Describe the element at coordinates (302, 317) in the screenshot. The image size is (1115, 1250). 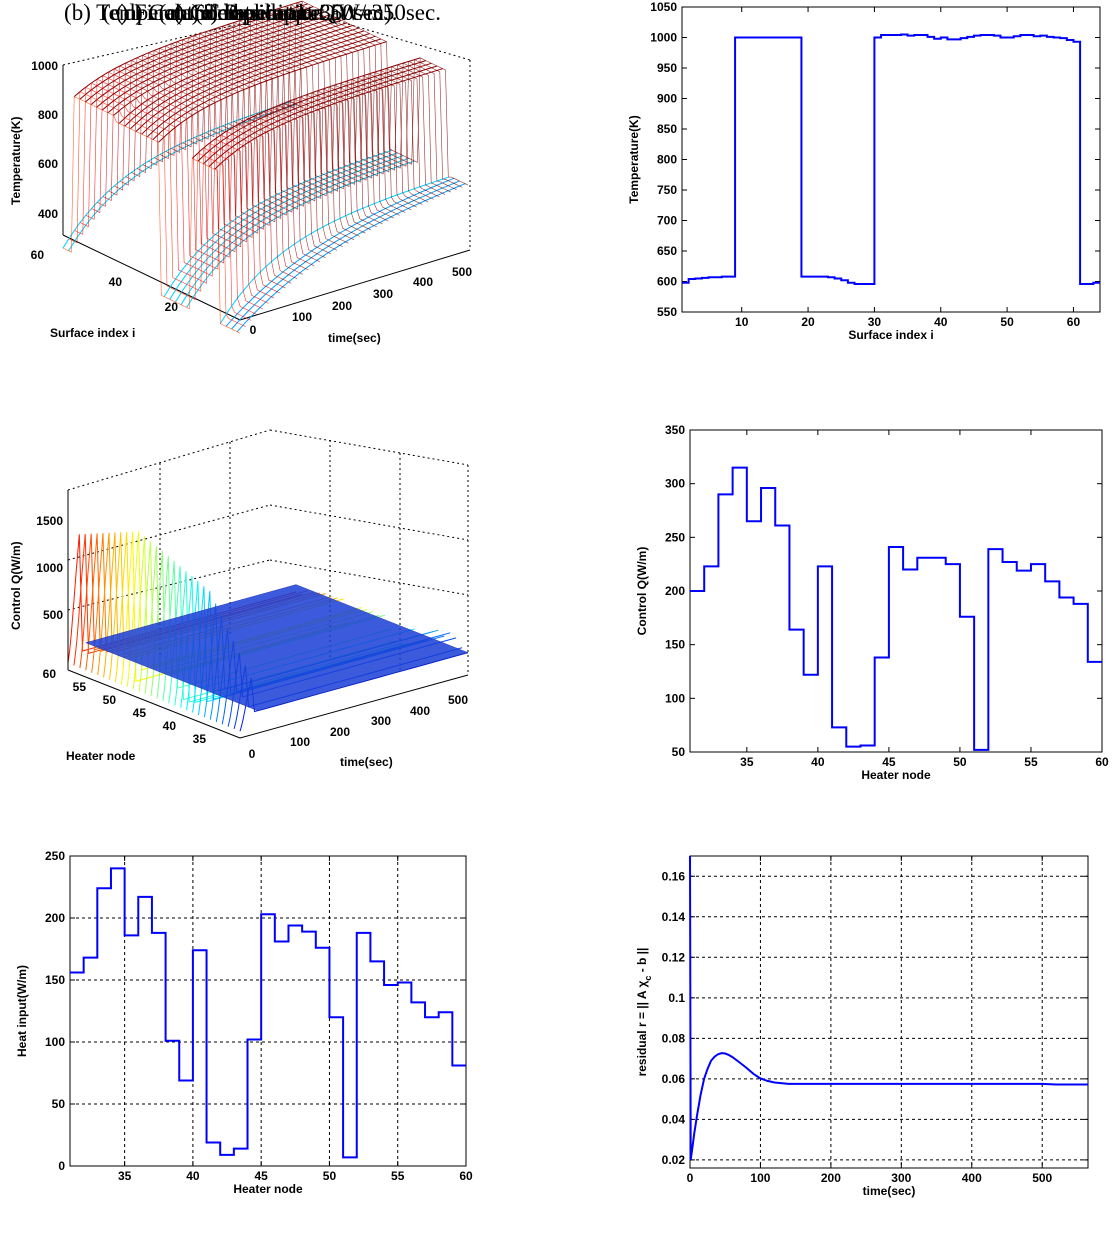
I see `chart-a-xtick: 100` at that location.